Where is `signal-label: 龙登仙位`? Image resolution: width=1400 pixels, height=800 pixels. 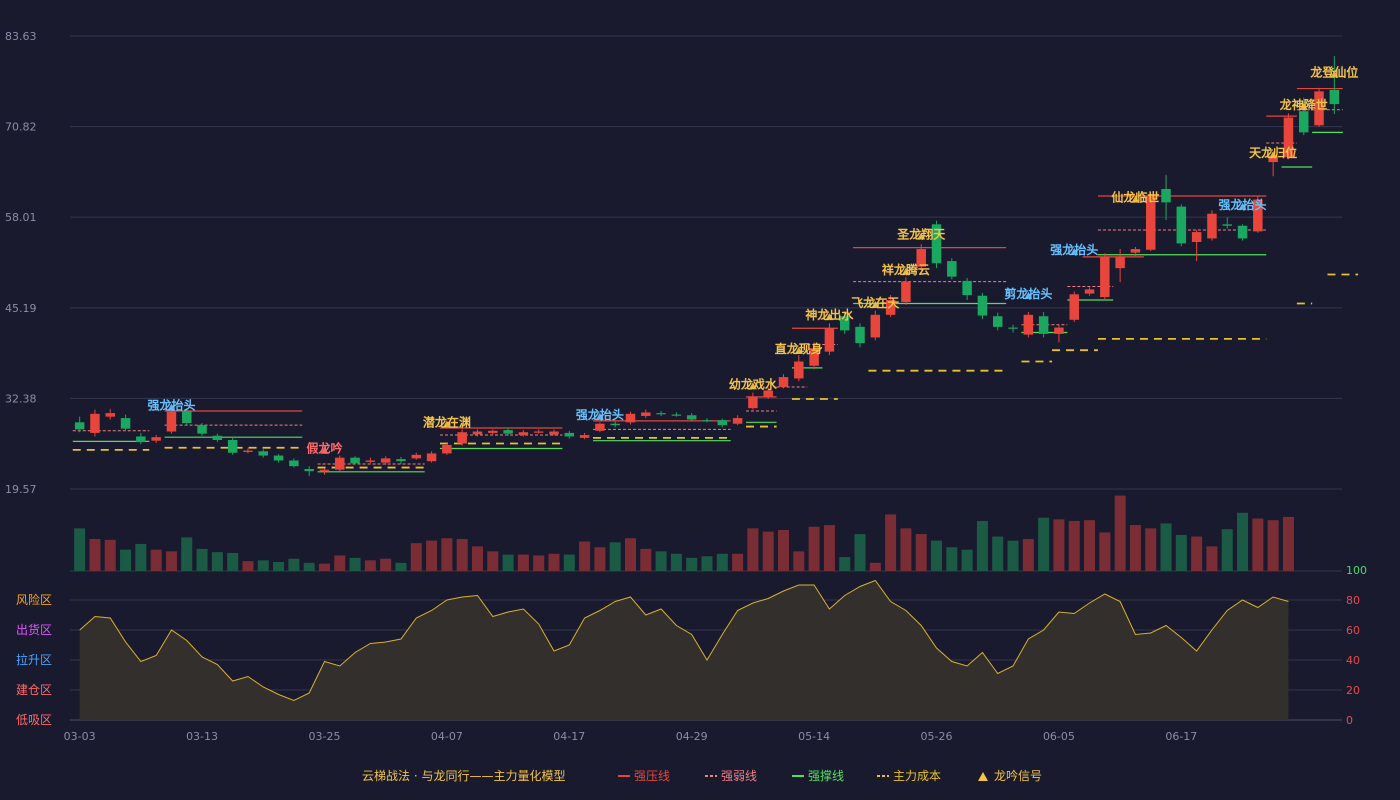 signal-label: 龙登仙位 is located at coordinates (1334, 72).